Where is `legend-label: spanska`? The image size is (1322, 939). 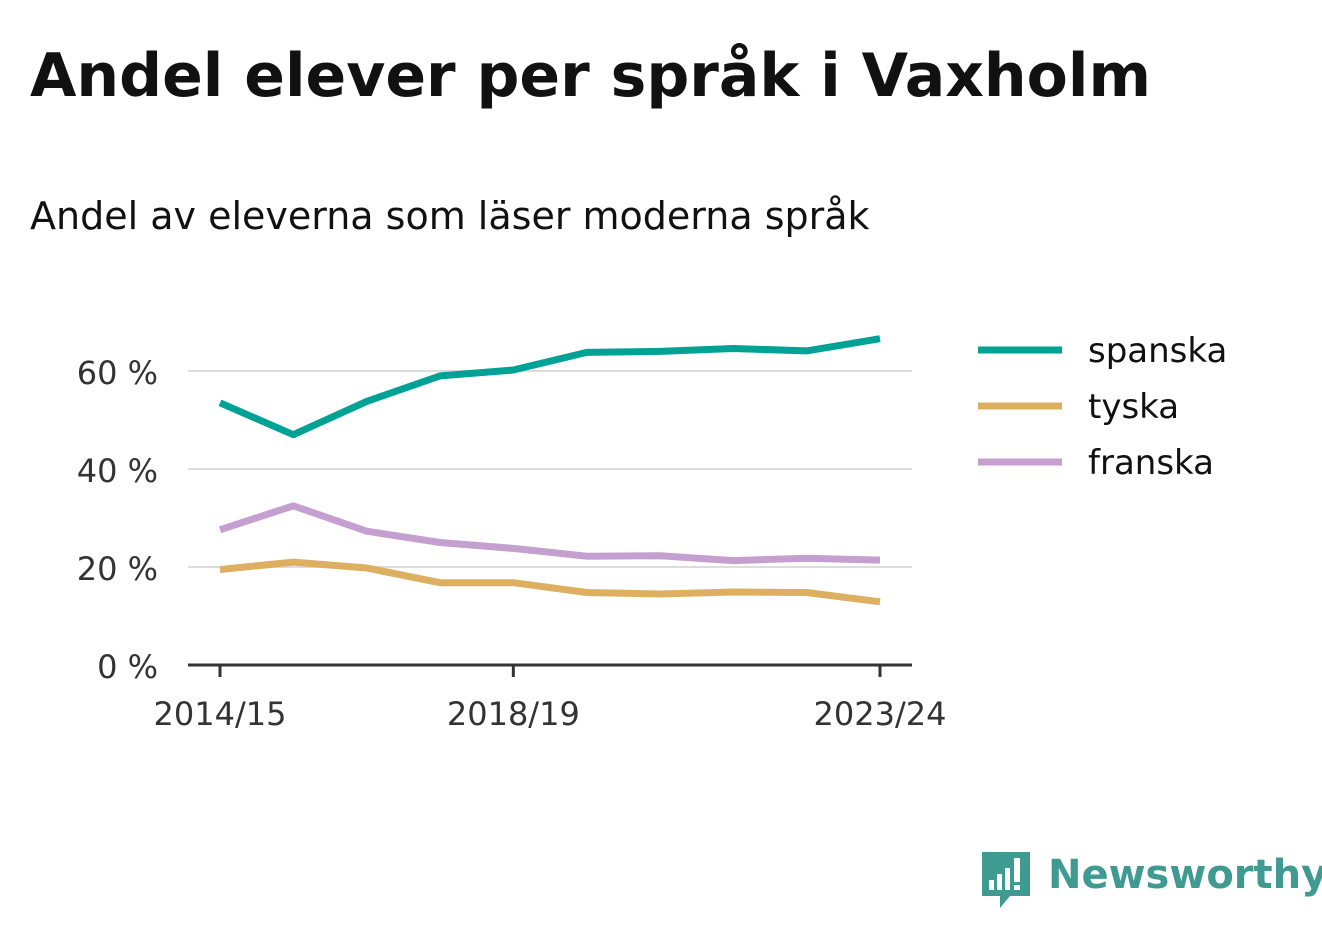
legend-label: spanska is located at coordinates (1157, 351).